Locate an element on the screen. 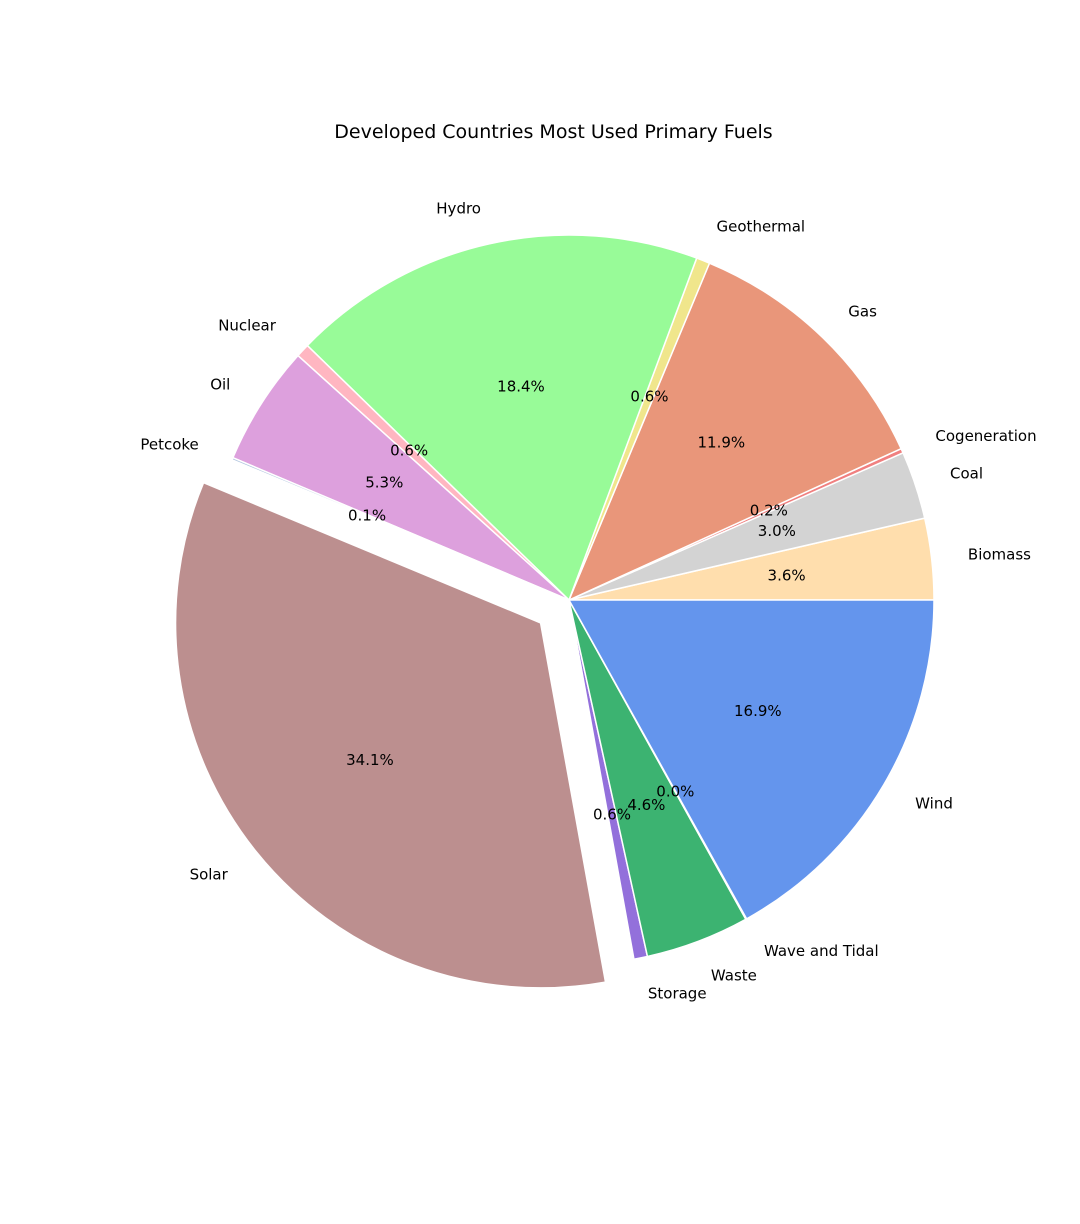 The image size is (1080, 1224). slice-percent-coal: 3.0% is located at coordinates (777, 531).